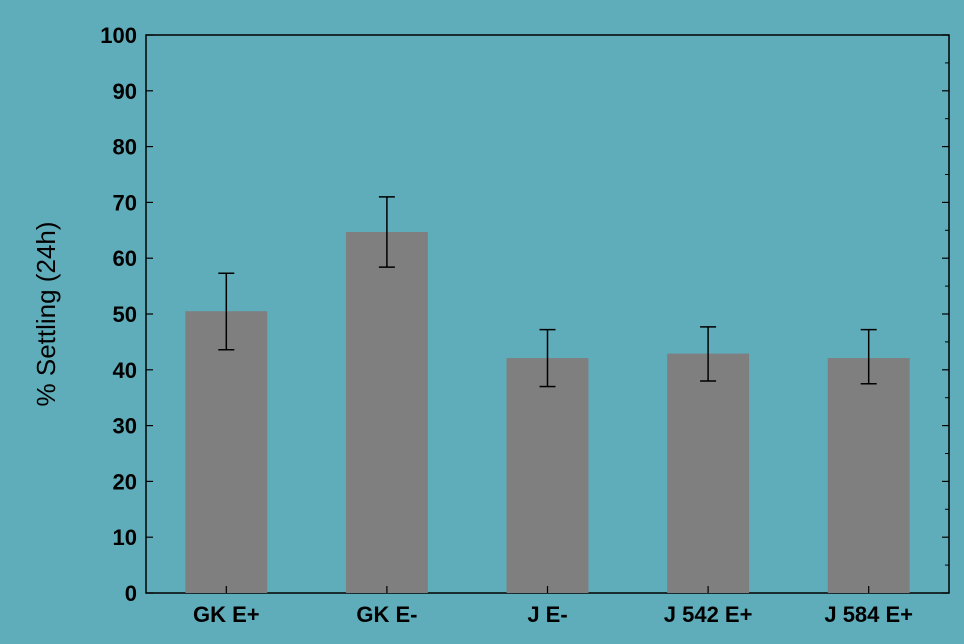 This screenshot has height=644, width=964. What do you see at coordinates (131, 593) in the screenshot?
I see `y-tick-label: 0` at bounding box center [131, 593].